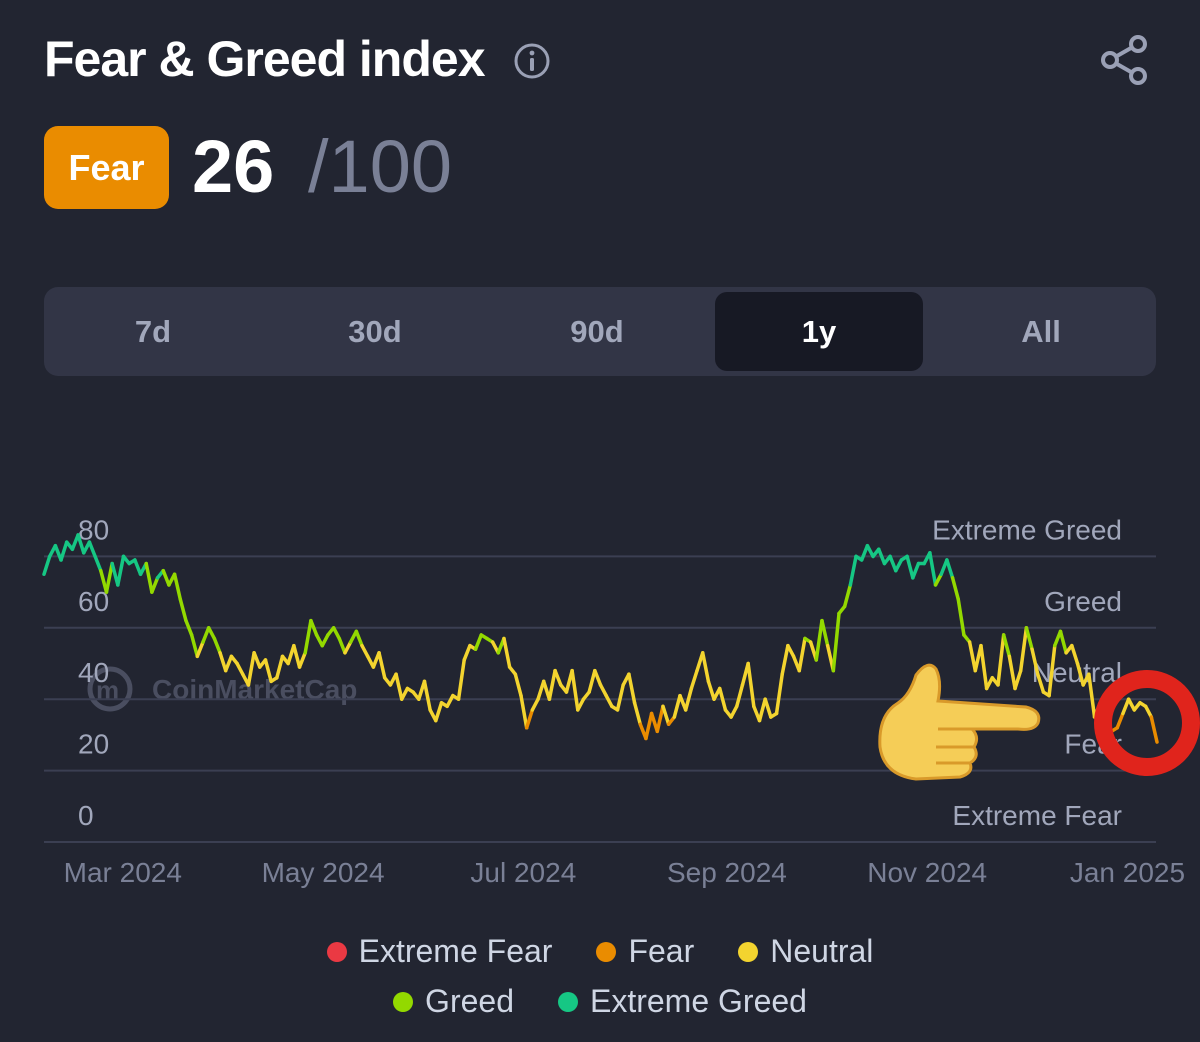 Image resolution: width=1200 pixels, height=1042 pixels. Describe the element at coordinates (532, 61) in the screenshot. I see `info-circle-icon` at that location.